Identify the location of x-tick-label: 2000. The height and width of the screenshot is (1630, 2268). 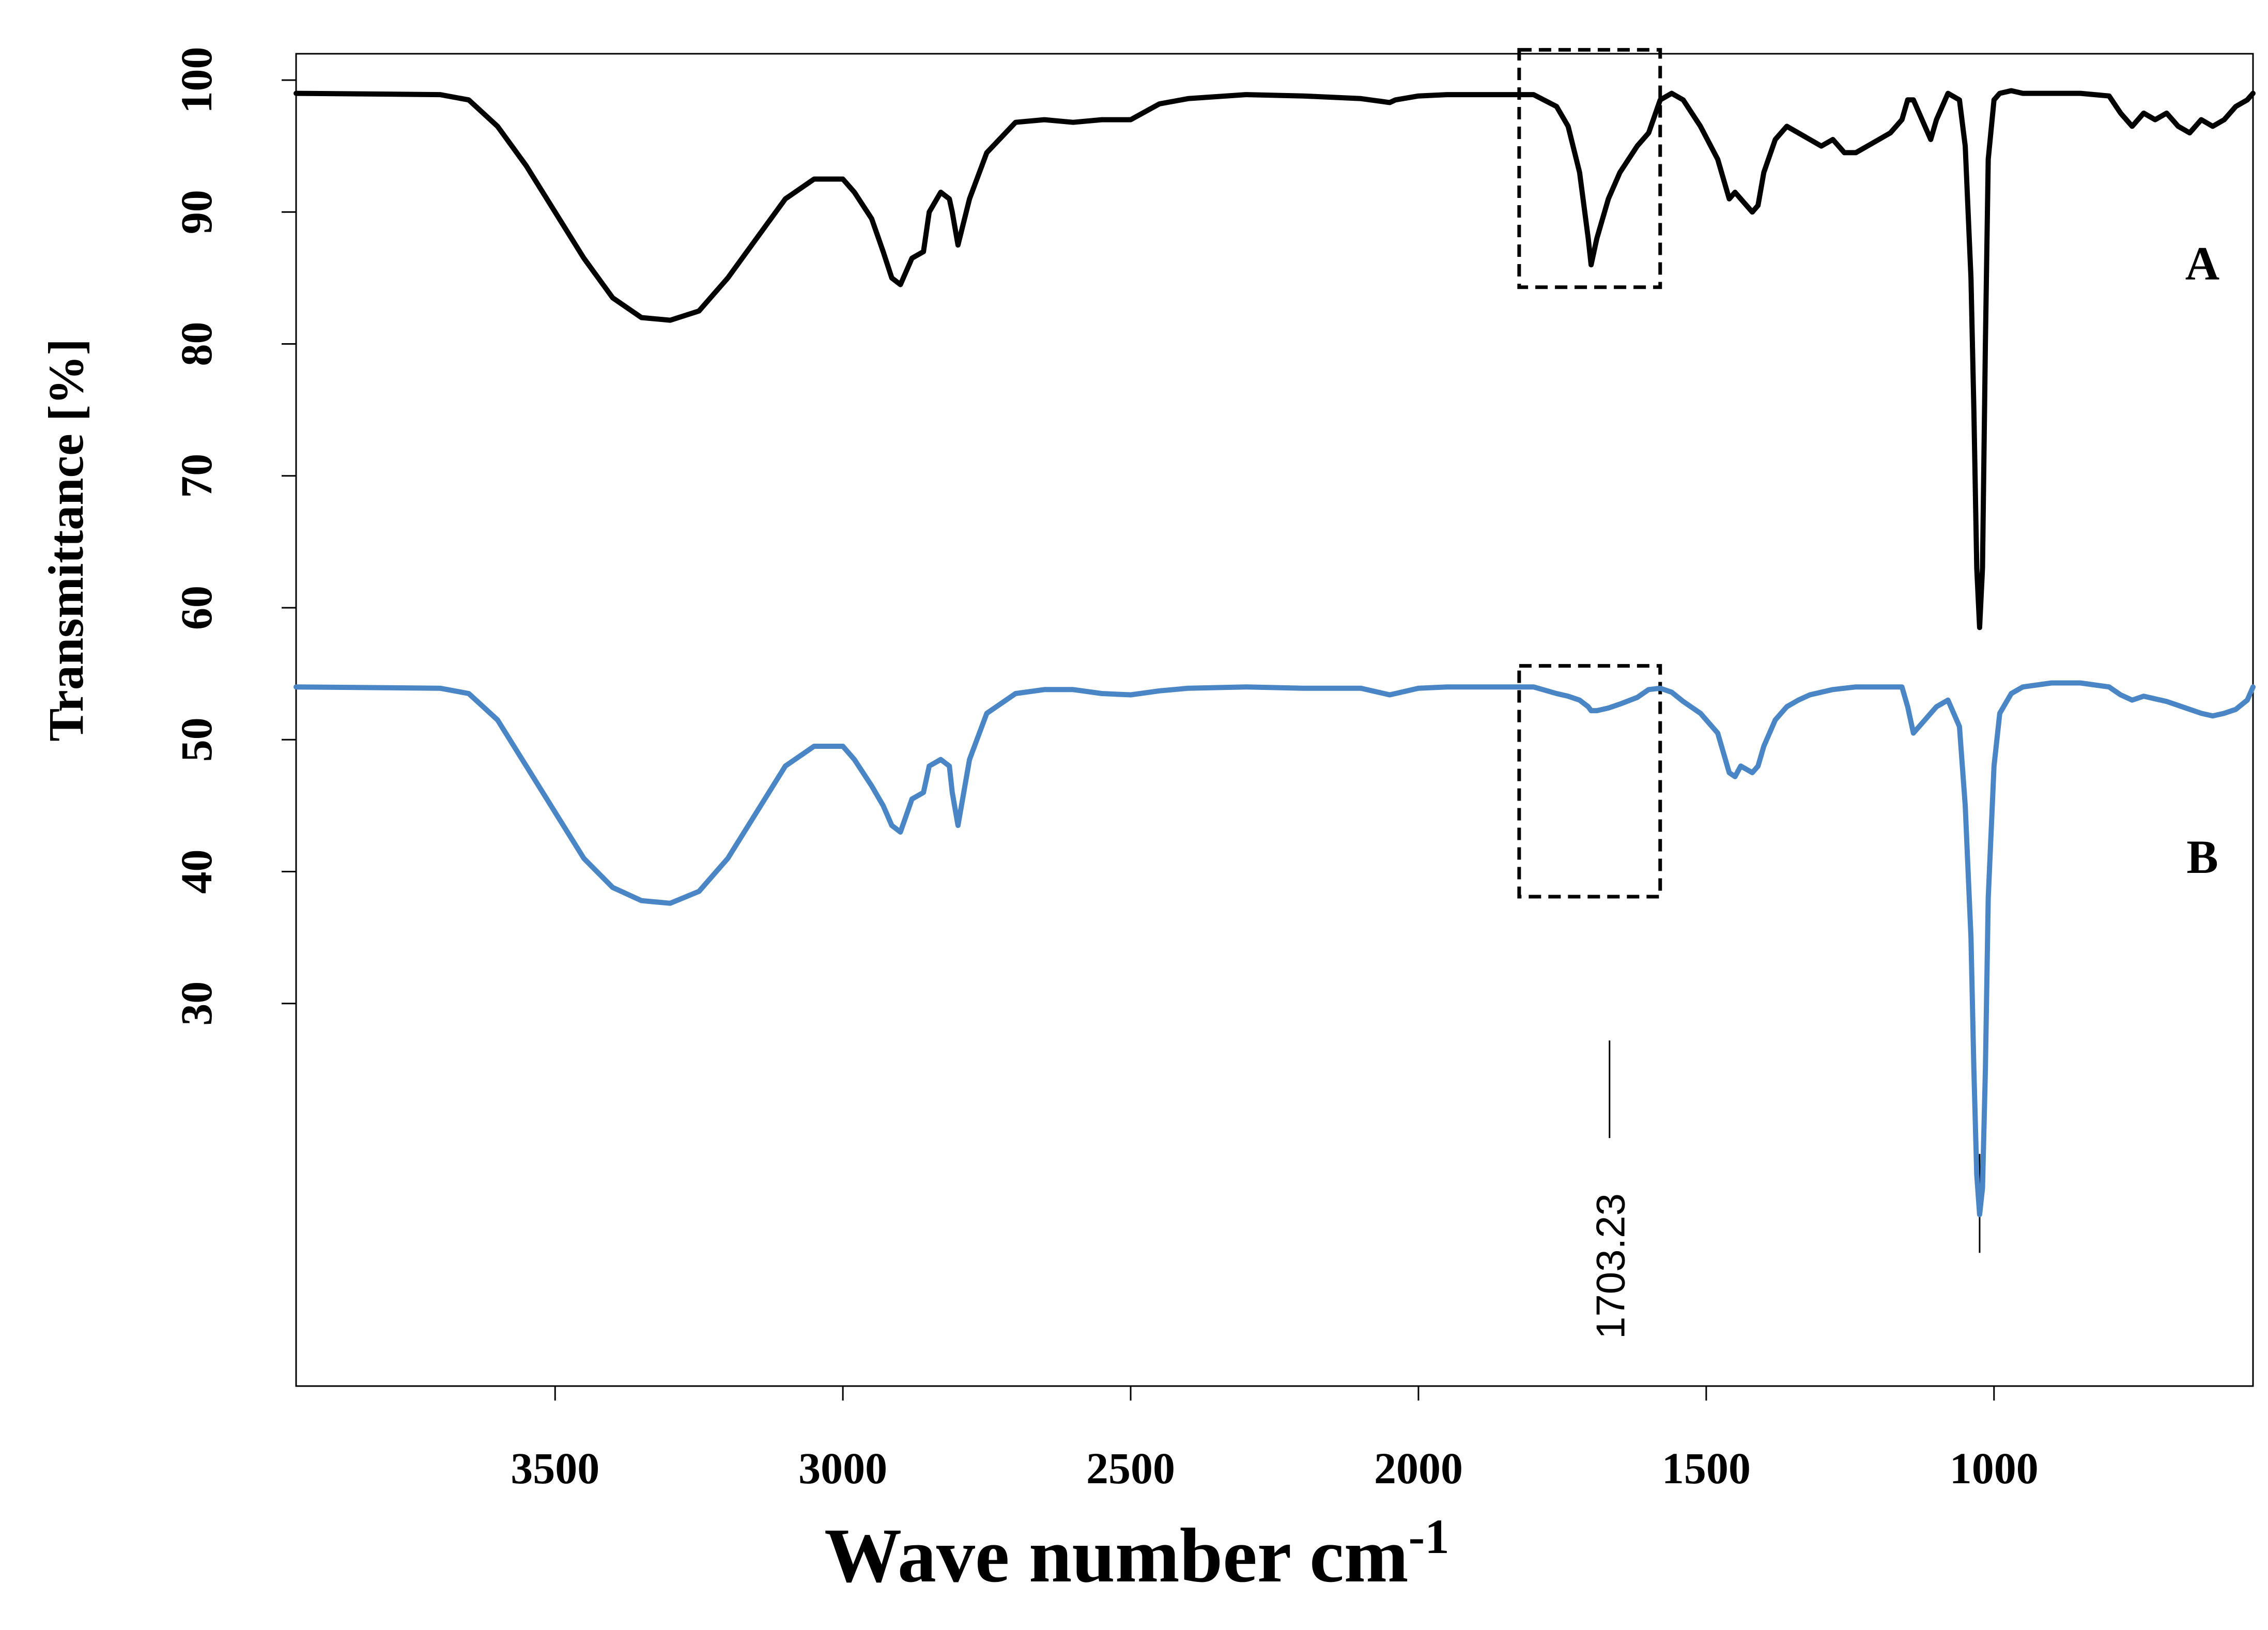
(1418, 1468).